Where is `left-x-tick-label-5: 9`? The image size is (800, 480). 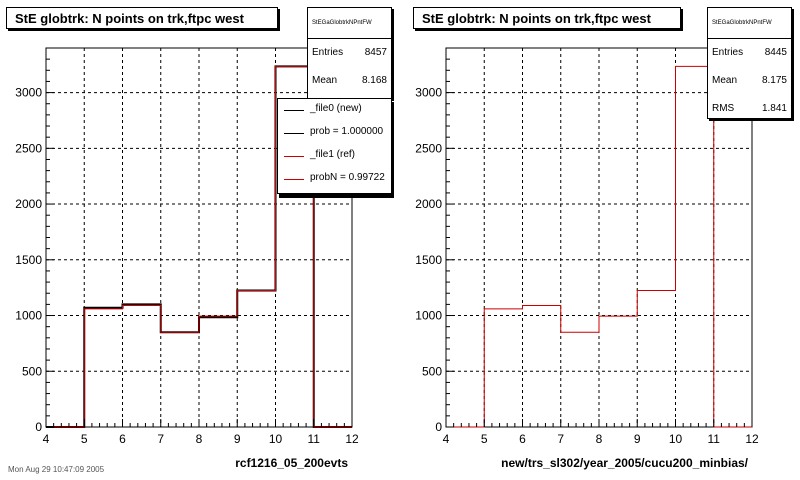 left-x-tick-label-5: 9 is located at coordinates (237, 439).